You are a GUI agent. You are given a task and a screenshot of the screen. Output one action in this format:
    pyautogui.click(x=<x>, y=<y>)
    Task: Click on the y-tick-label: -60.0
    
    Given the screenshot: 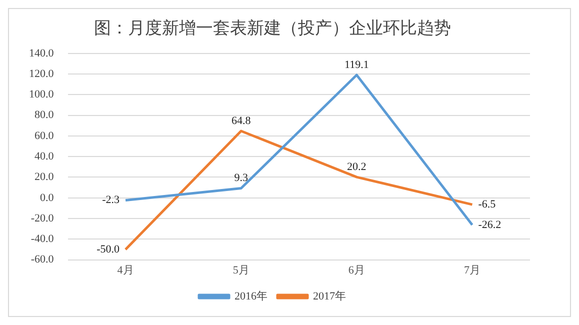 What is the action you would take?
    pyautogui.click(x=42, y=260)
    